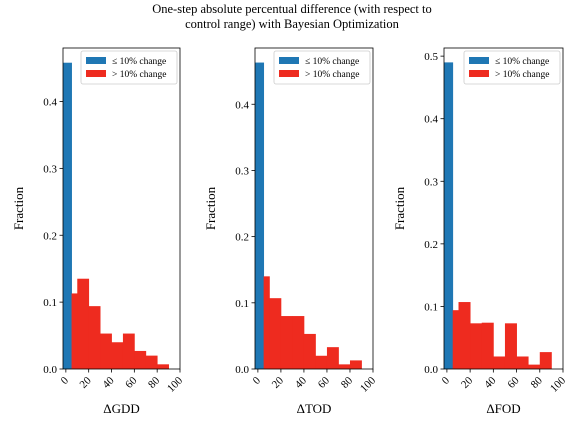 Image resolution: width=584 pixels, height=421 pixels. What do you see at coordinates (503, 408) in the screenshot?
I see `x-axis-label: ΔFOD` at bounding box center [503, 408].